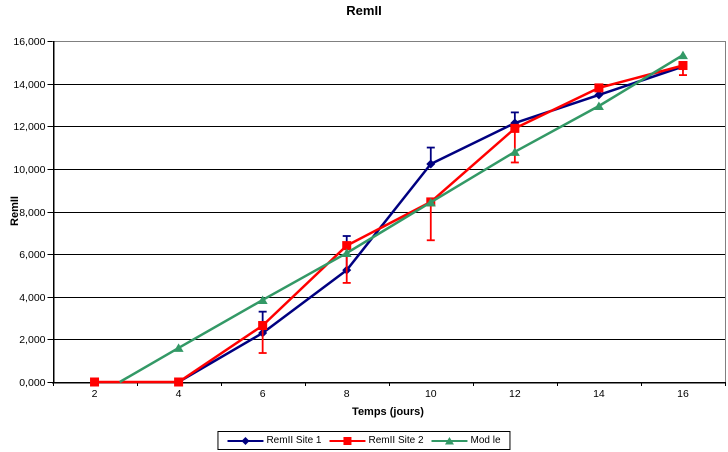  I want to click on y-tick-label: 12,000, so click(29, 127).